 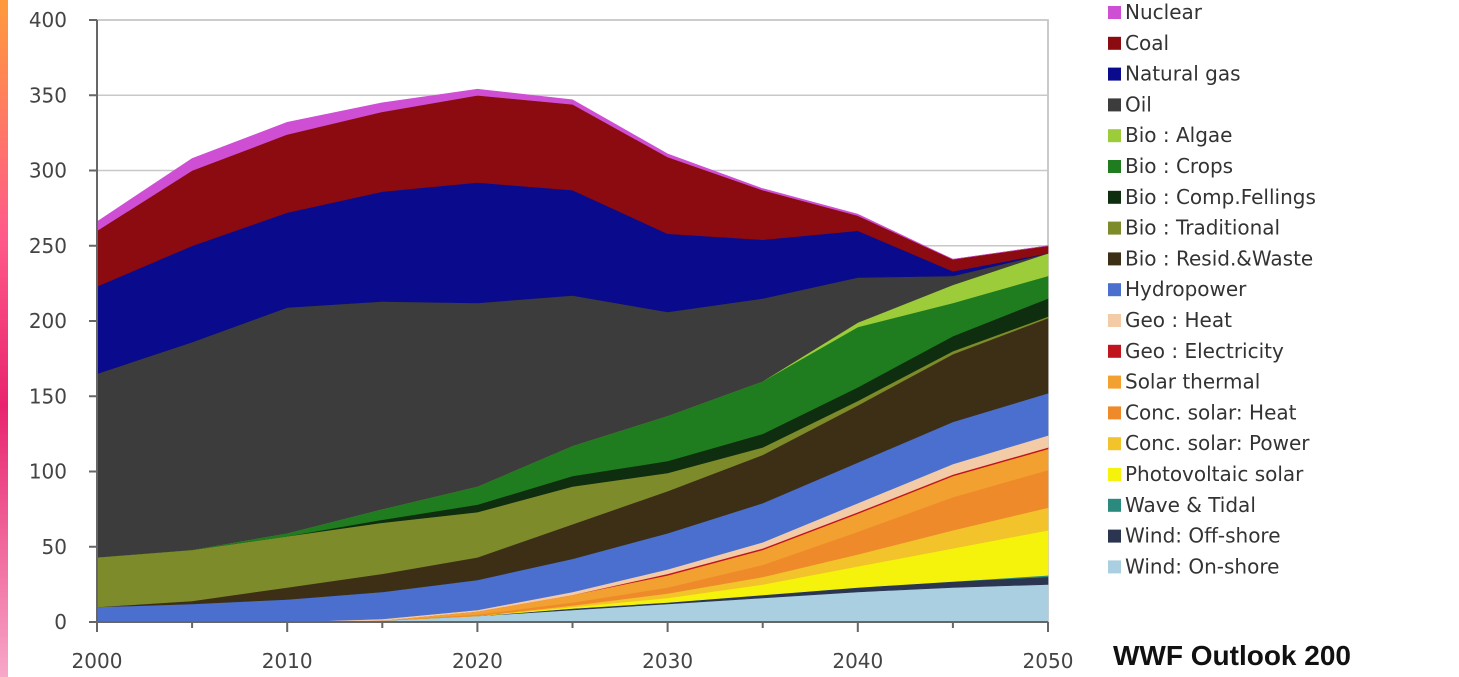 What do you see at coordinates (1232, 655) in the screenshot?
I see `source-note: WWF Outlook 200` at bounding box center [1232, 655].